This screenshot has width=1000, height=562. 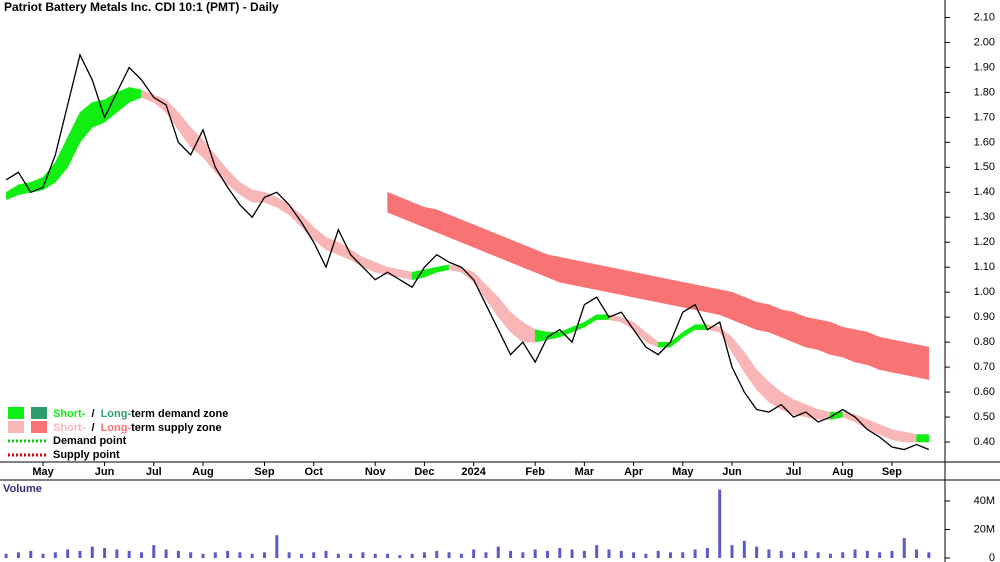 What do you see at coordinates (22, 489) in the screenshot?
I see `volume-label: Volume` at bounding box center [22, 489].